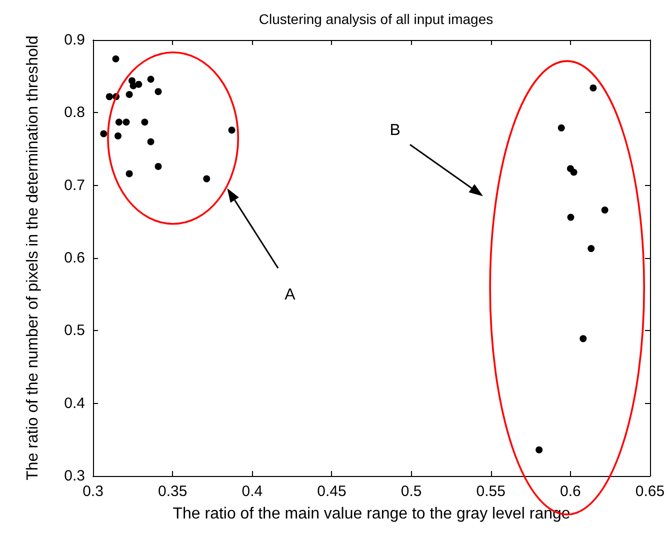 The width and height of the screenshot is (670, 534). I want to click on x-tick-label: 0.45, so click(331, 491).